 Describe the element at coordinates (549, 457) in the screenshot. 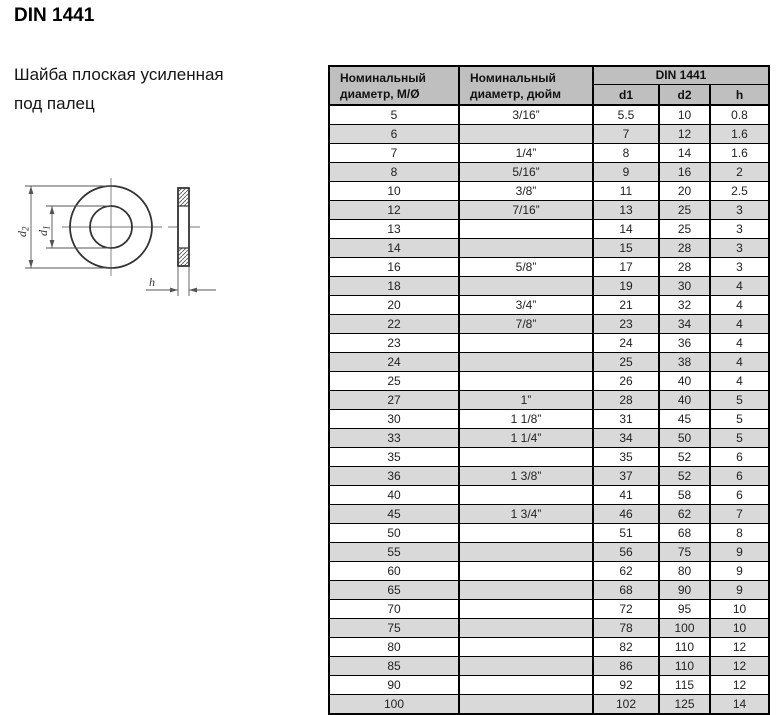

I see `table-row: 35 35 52 6` at that location.